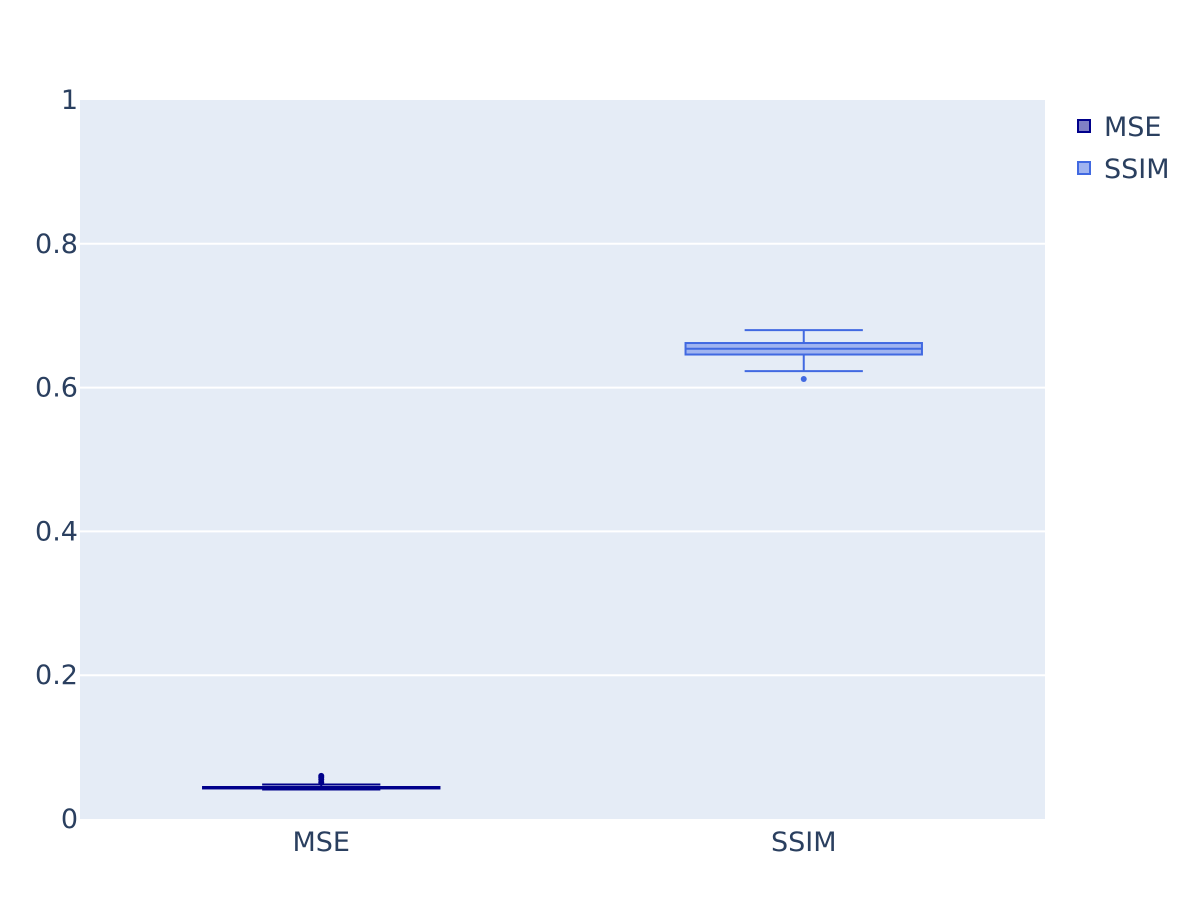 The height and width of the screenshot is (900, 1200). I want to click on box-mse, so click(321, 781).